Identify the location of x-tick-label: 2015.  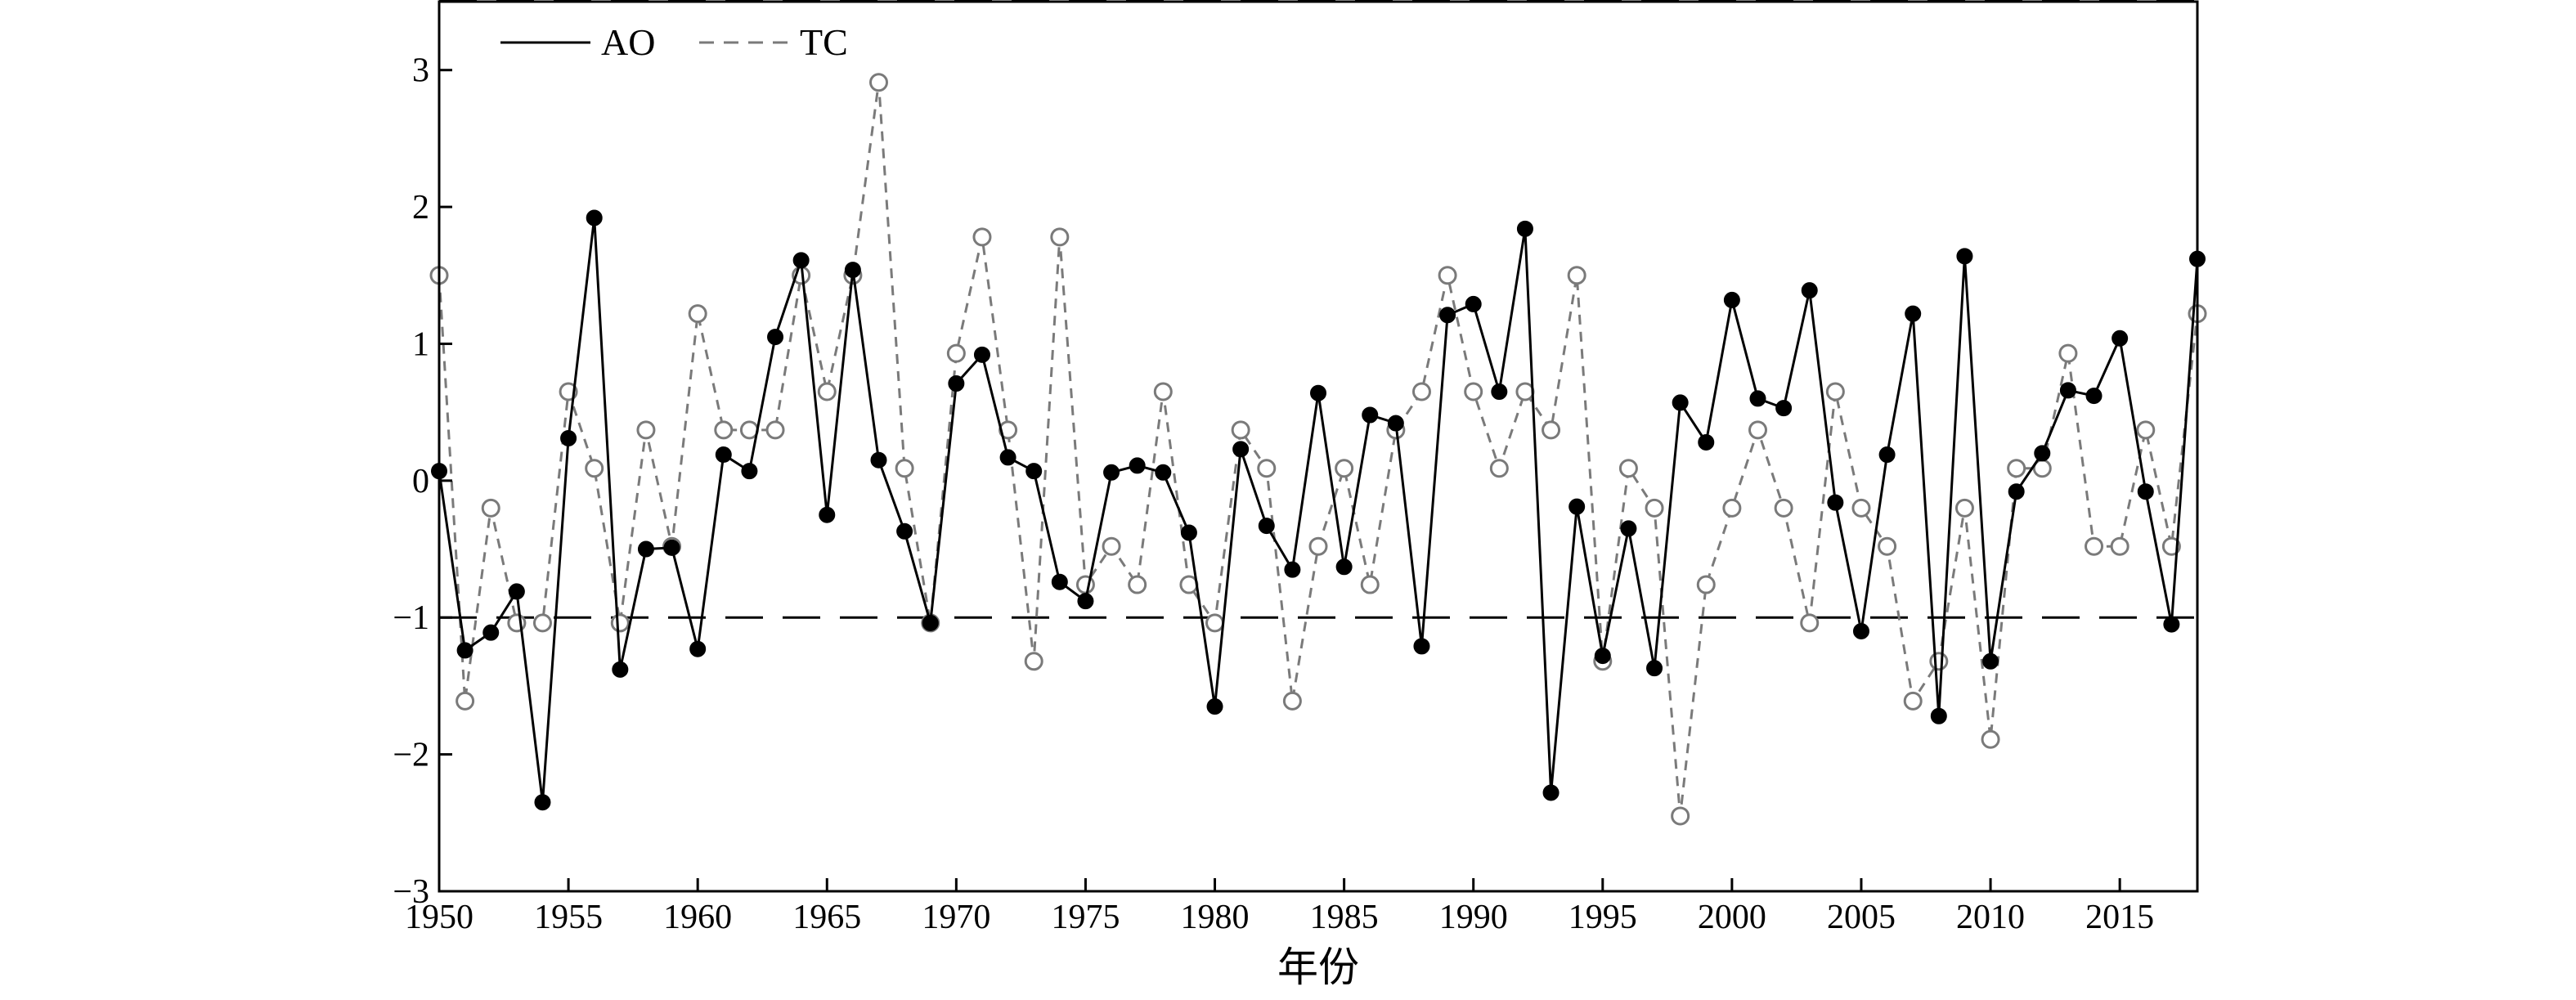
(2120, 918).